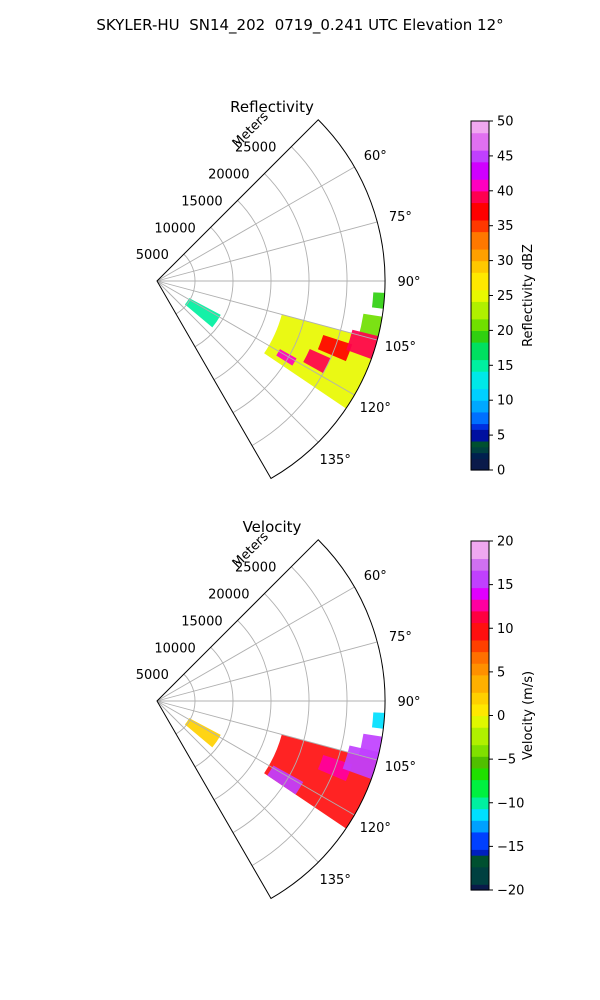  Describe the element at coordinates (505, 122) in the screenshot. I see `colorbar-tick-label: 50` at that location.